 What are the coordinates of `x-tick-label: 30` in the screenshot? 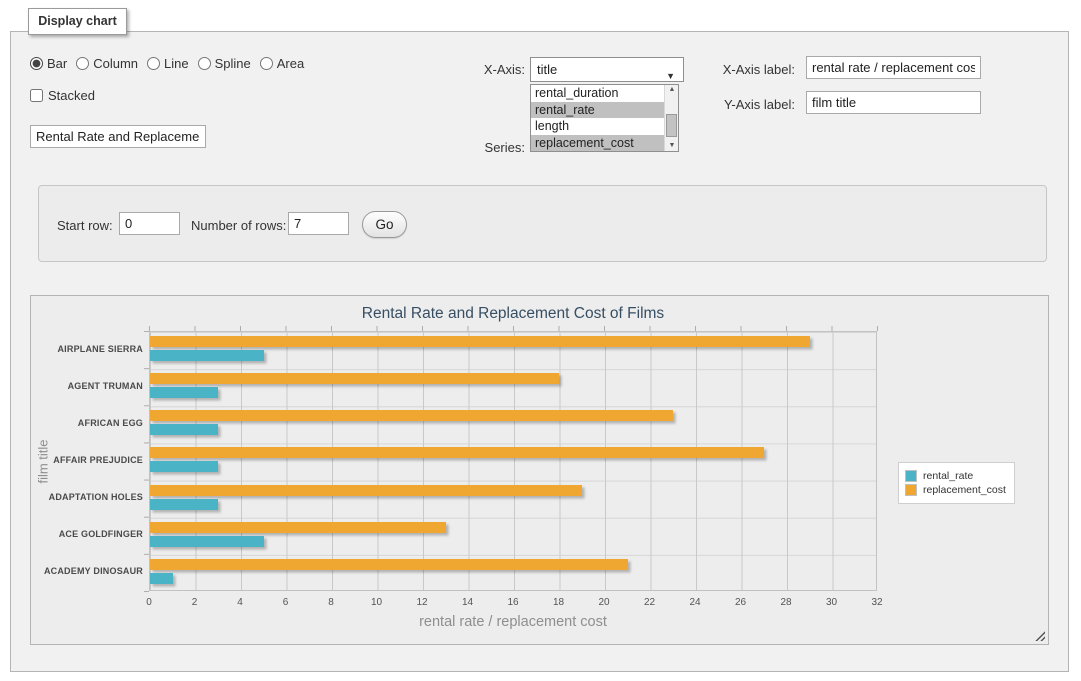 It's located at (831, 602).